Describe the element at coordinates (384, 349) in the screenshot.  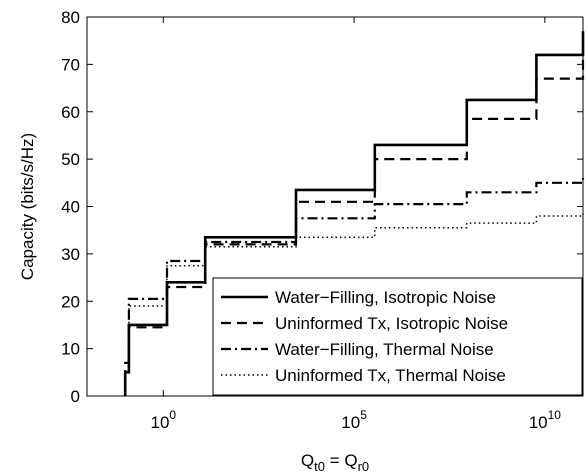
I see `legend-label-3: Water−Filling, Thermal Noise` at that location.